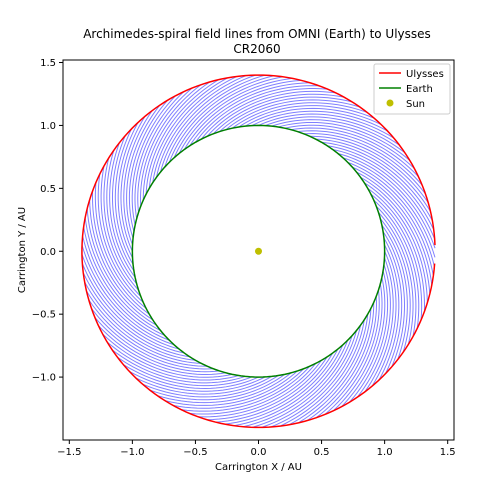  What do you see at coordinates (48, 189) in the screenshot?
I see `y-tick-label: 0.5` at bounding box center [48, 189].